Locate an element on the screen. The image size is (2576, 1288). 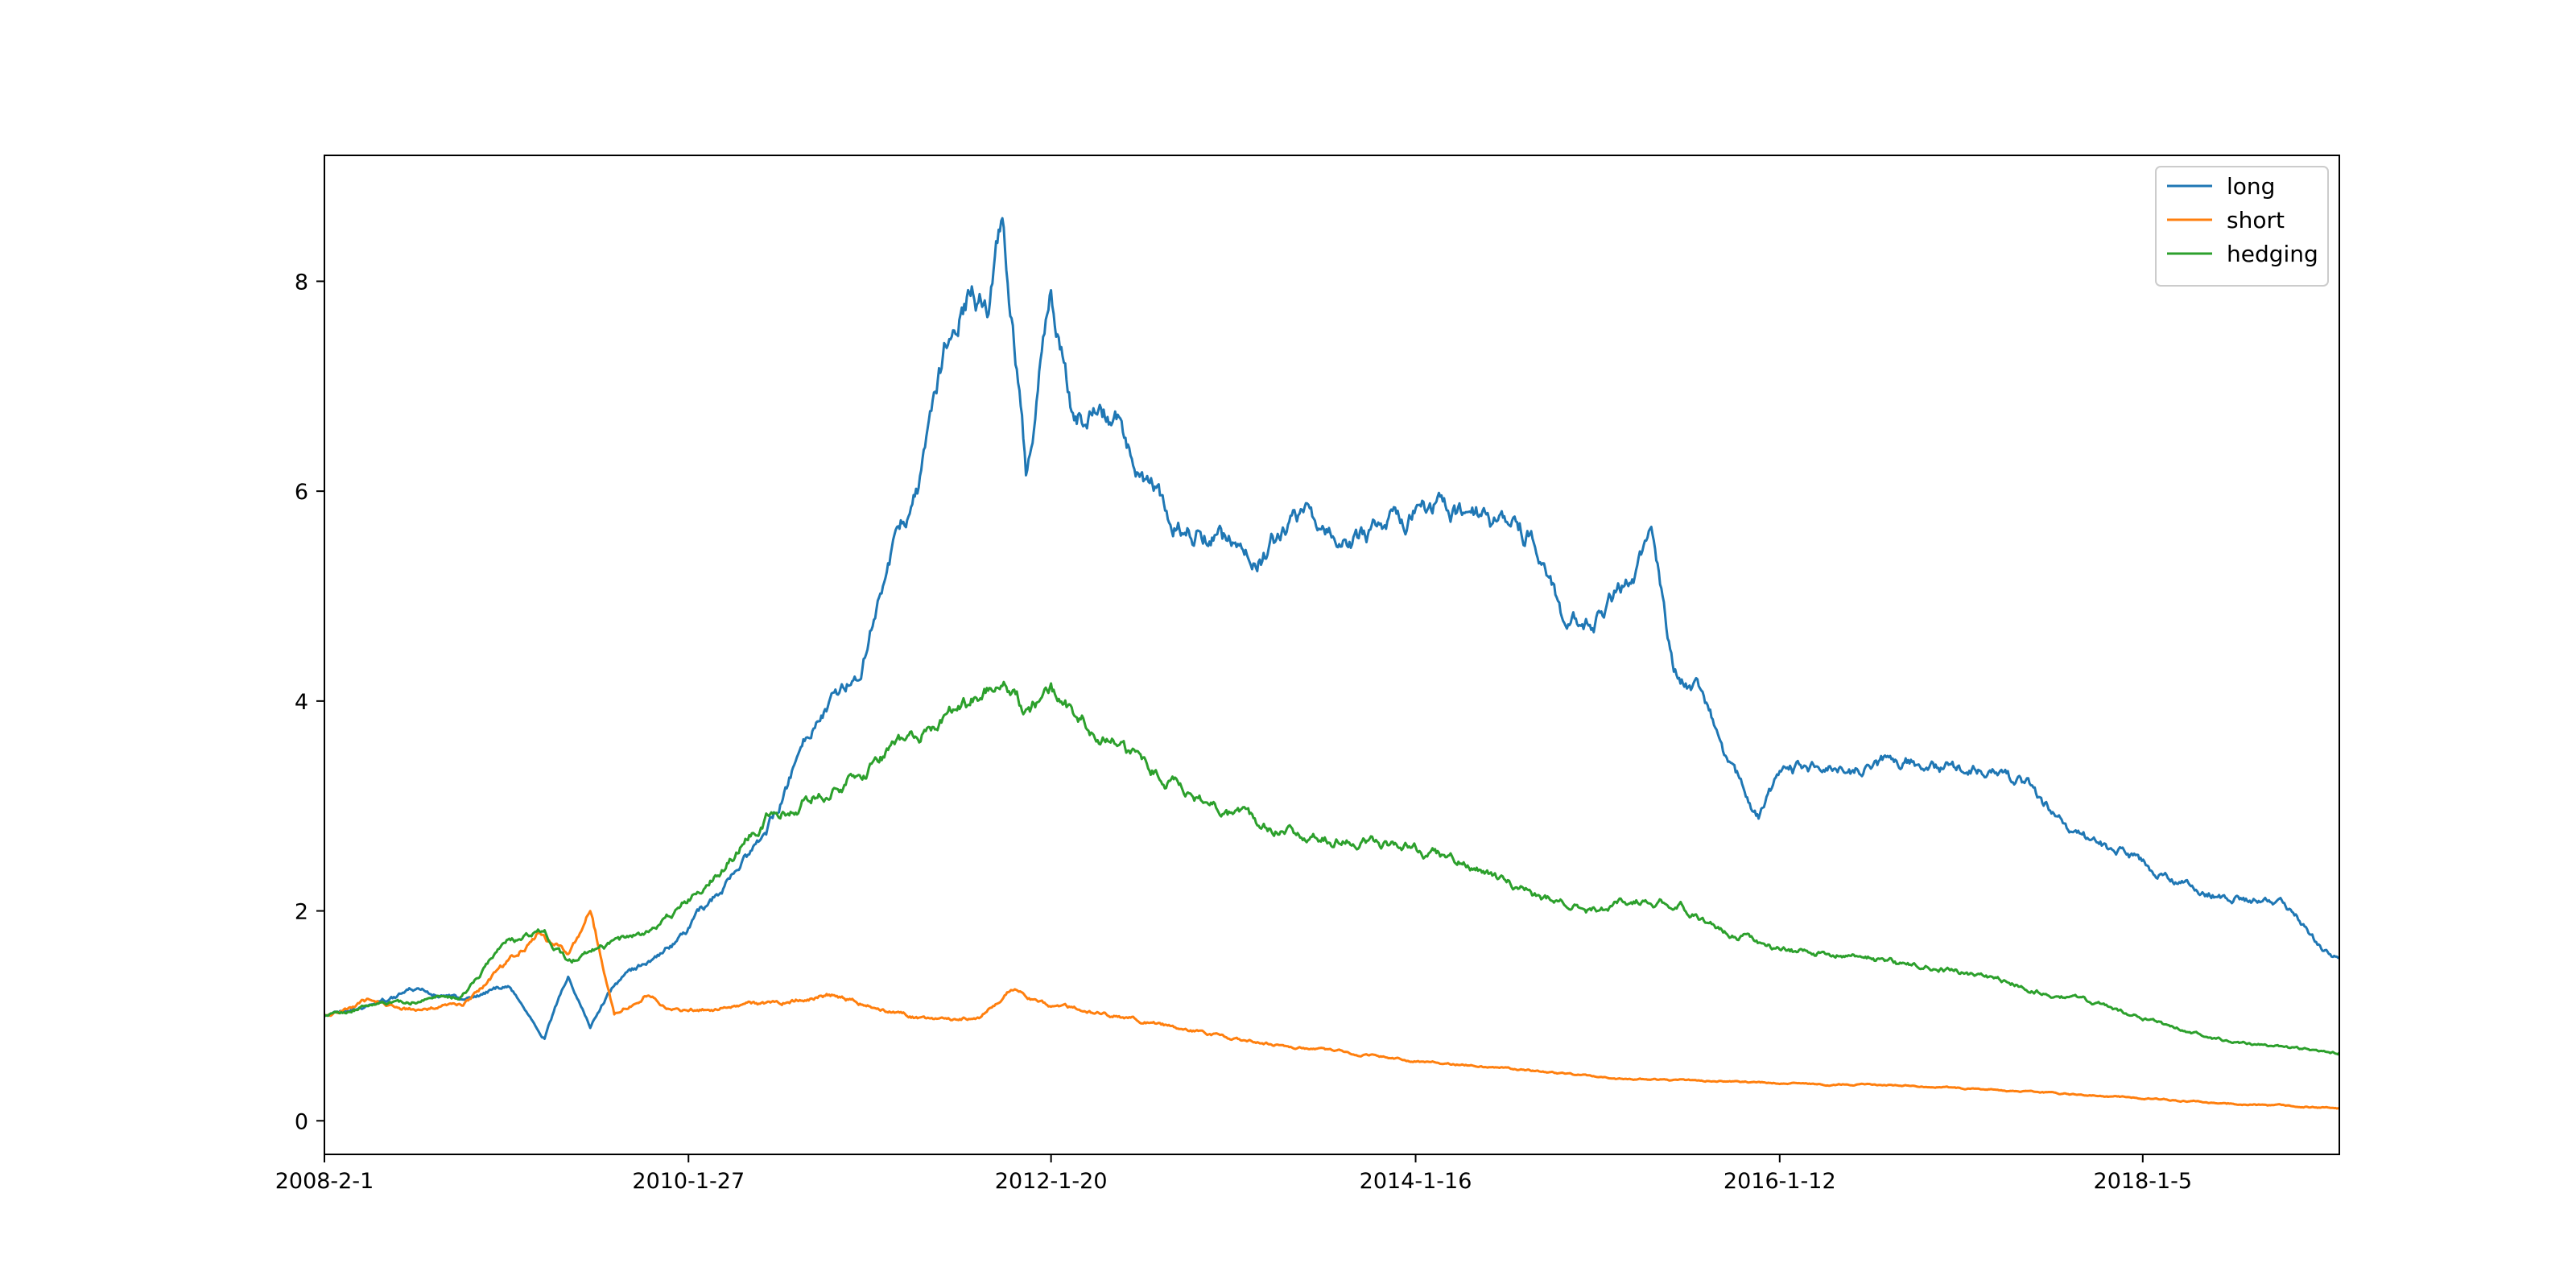
x-tick-label: 2012-1-20 is located at coordinates (1051, 1181).